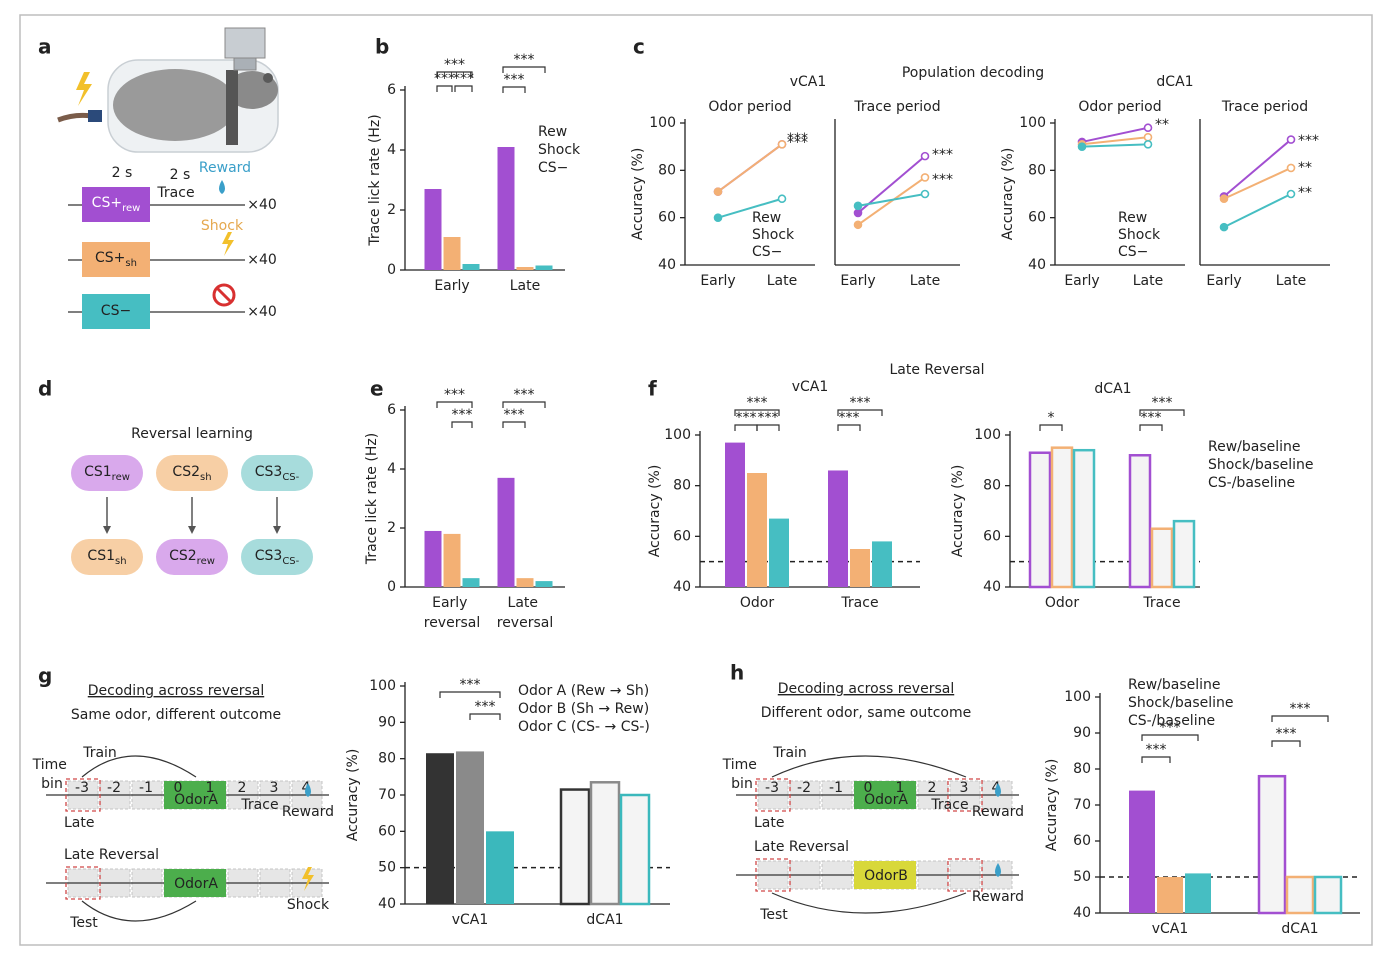 This screenshot has height=966, width=1388. What do you see at coordinates (139, 911) in the screenshot?
I see `test-arc` at bounding box center [139, 911].